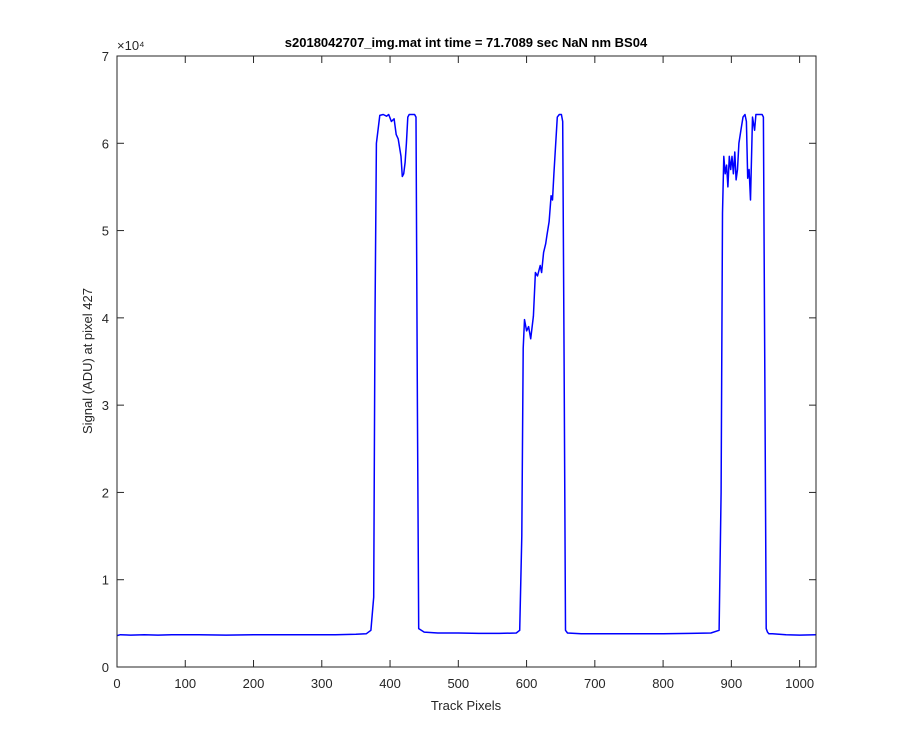  What do you see at coordinates (105, 231) in the screenshot?
I see `y-tick-label: 5` at bounding box center [105, 231].